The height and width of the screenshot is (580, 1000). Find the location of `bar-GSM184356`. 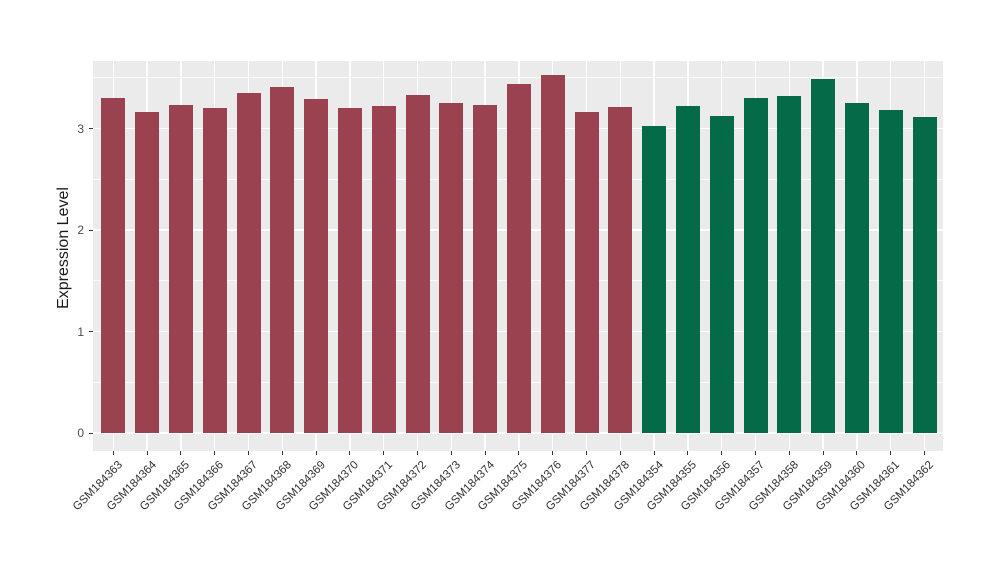

bar-GSM184356 is located at coordinates (721, 274).